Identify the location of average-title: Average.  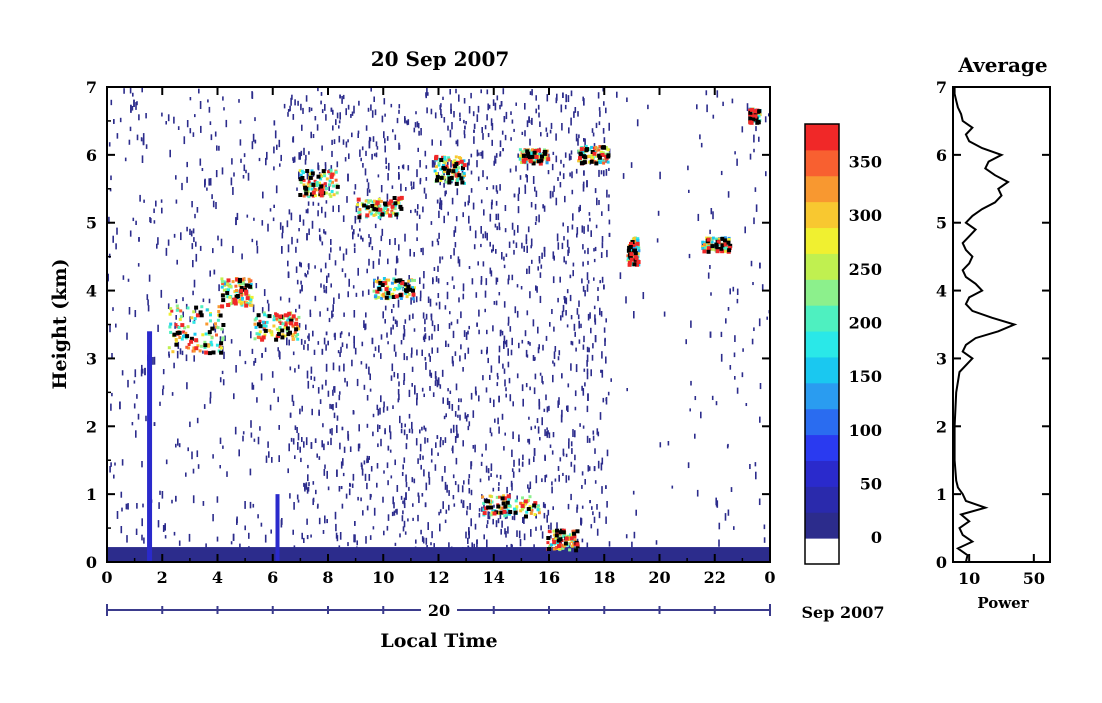
(1002, 65).